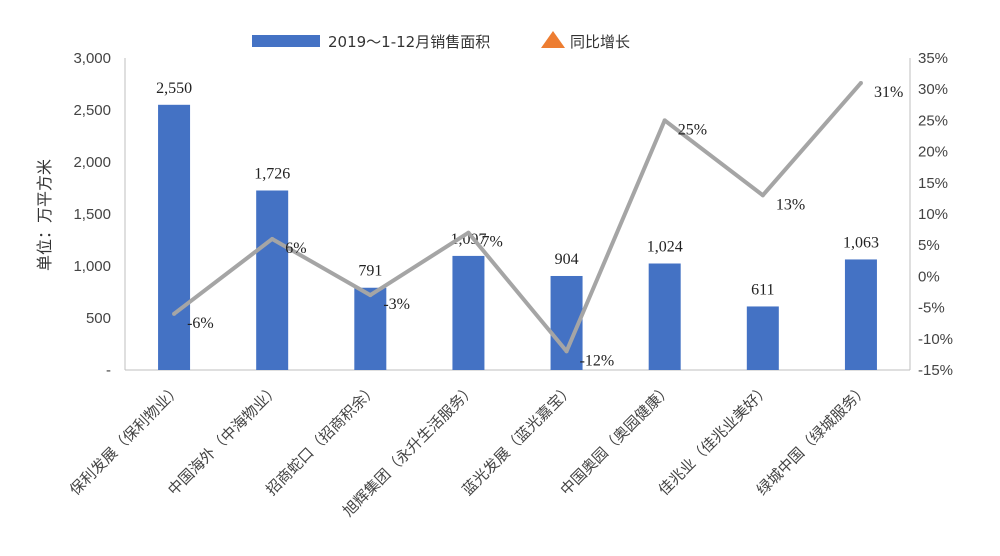 The width and height of the screenshot is (1000, 556). Describe the element at coordinates (92, 266) in the screenshot. I see `y-left-tick-label: 1,000` at that location.